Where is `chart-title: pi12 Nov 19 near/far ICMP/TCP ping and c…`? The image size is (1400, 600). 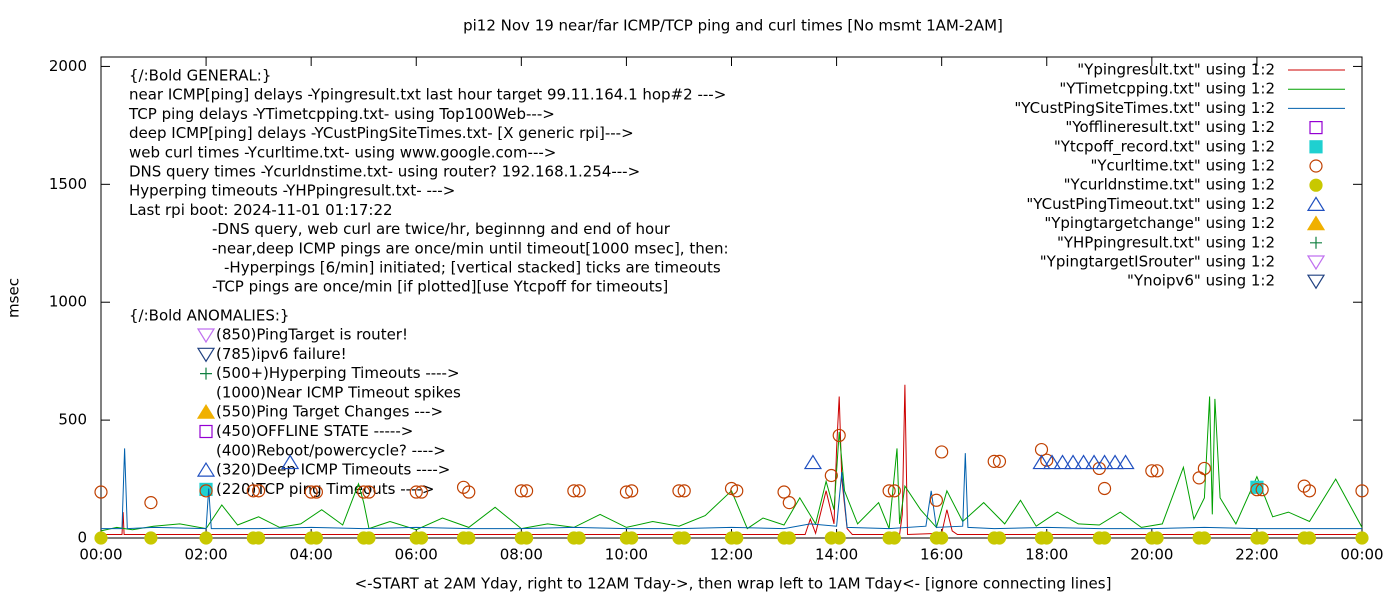 chart-title: pi12 Nov 19 near/far ICMP/TCP ping and c… is located at coordinates (733, 26).